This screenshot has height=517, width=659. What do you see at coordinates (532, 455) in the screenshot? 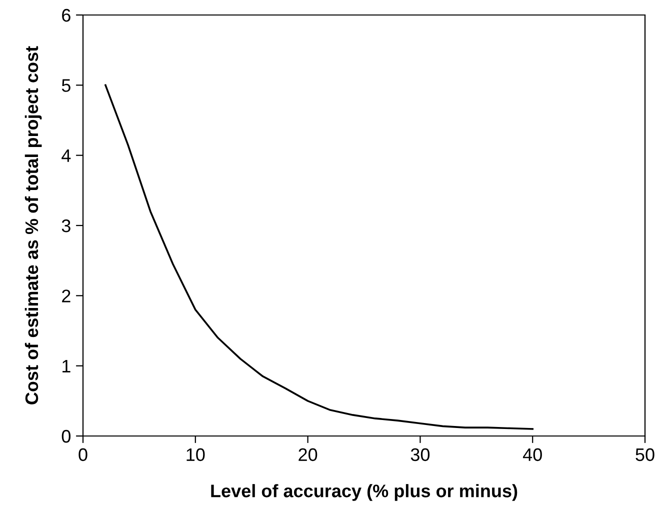
I see `x-tick-label: 40` at bounding box center [532, 455].